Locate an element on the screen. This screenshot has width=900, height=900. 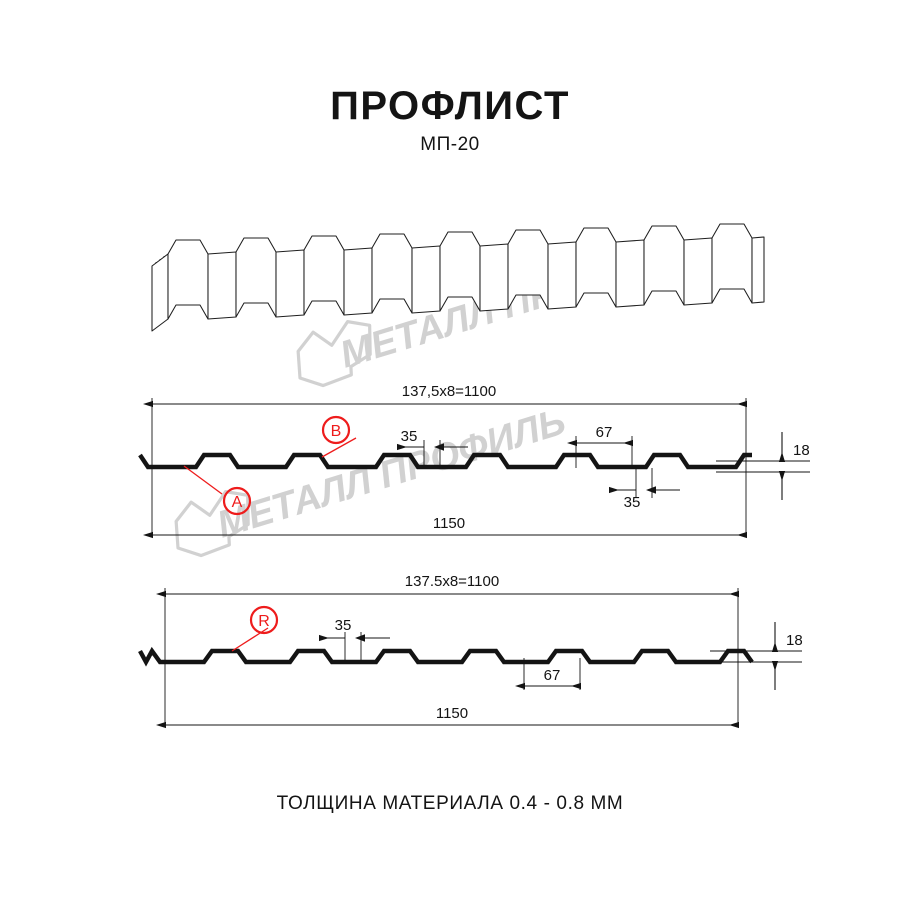
marker-r: R is located at coordinates (255, 628).